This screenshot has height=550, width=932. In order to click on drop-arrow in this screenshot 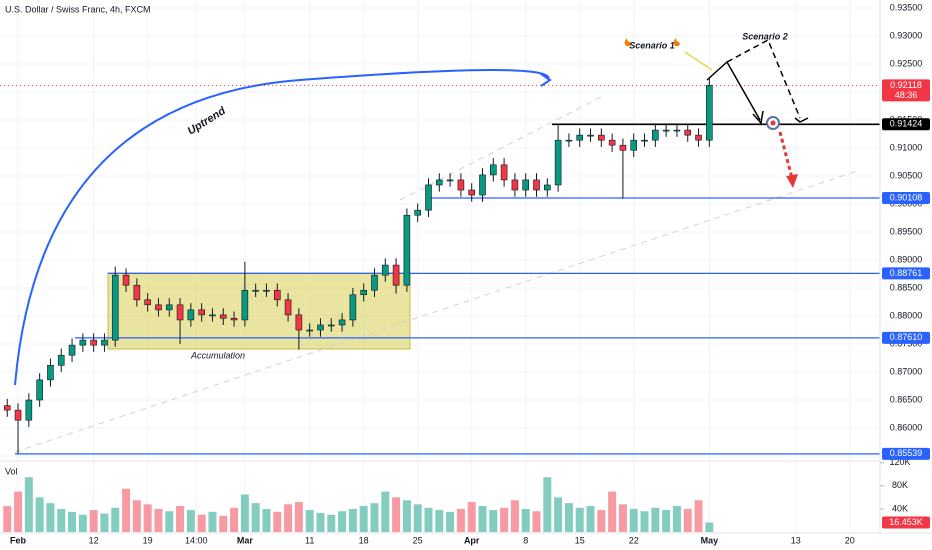, I will do `click(786, 155)`.